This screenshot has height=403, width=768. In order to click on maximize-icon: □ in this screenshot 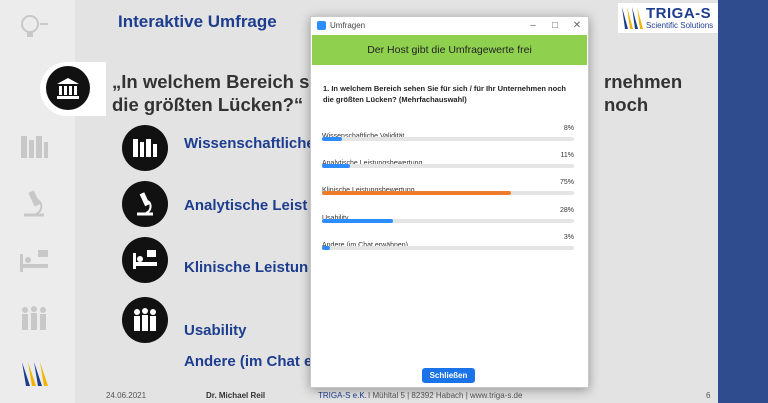, I will do `click(555, 25)`.